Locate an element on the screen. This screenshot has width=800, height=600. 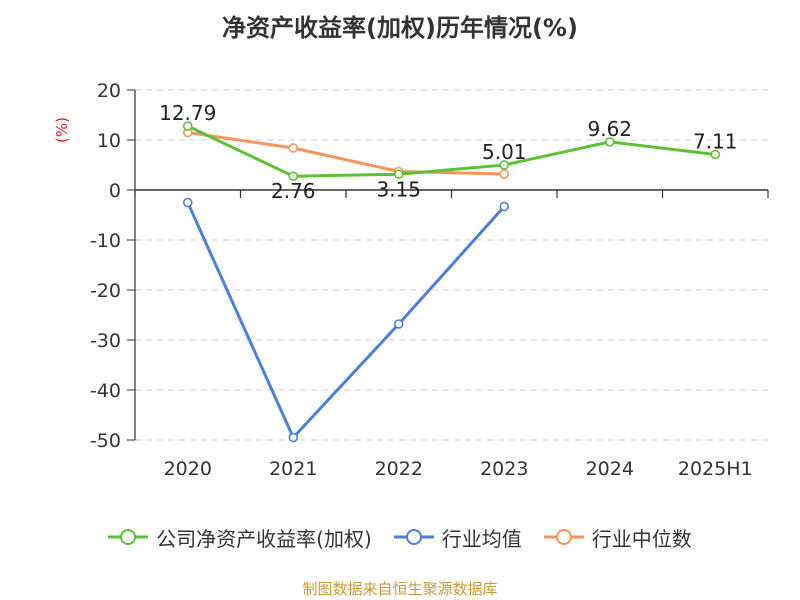
data-label-company-roe: 7.11 is located at coordinates (715, 141).